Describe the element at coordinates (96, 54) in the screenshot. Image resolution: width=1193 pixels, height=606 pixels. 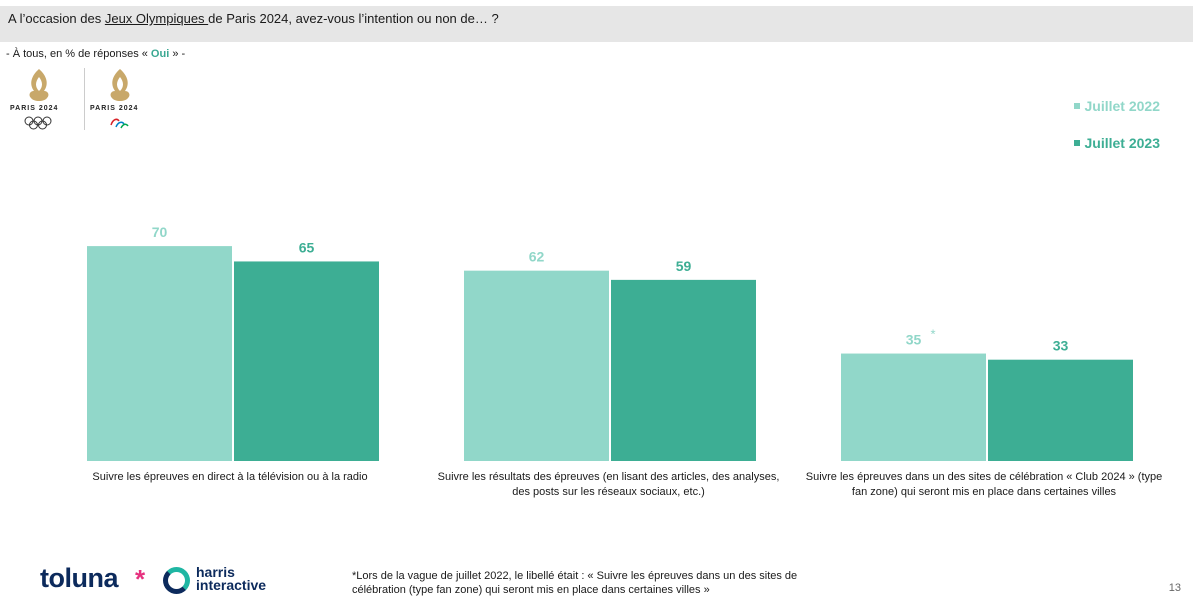
I see `chart-subtitle: - À tous, en % de réponses « Oui » -` at that location.